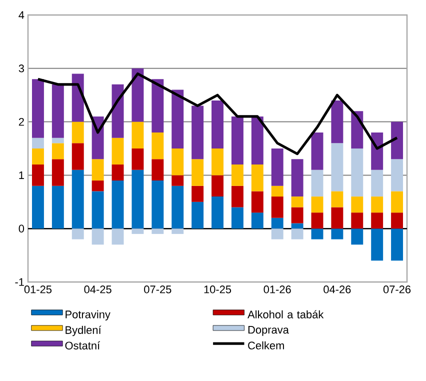  I want to click on x-tick-label: 01-25, so click(38, 290).